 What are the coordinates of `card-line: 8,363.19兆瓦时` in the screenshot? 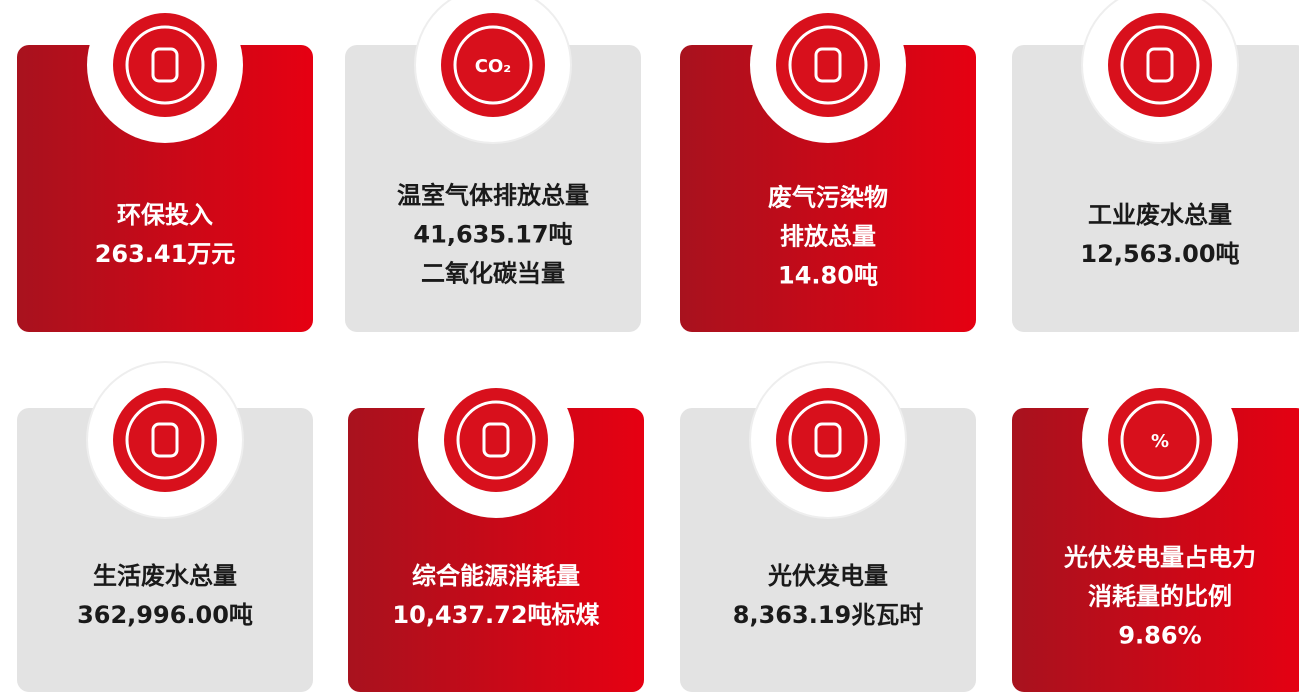 It's located at (828, 615).